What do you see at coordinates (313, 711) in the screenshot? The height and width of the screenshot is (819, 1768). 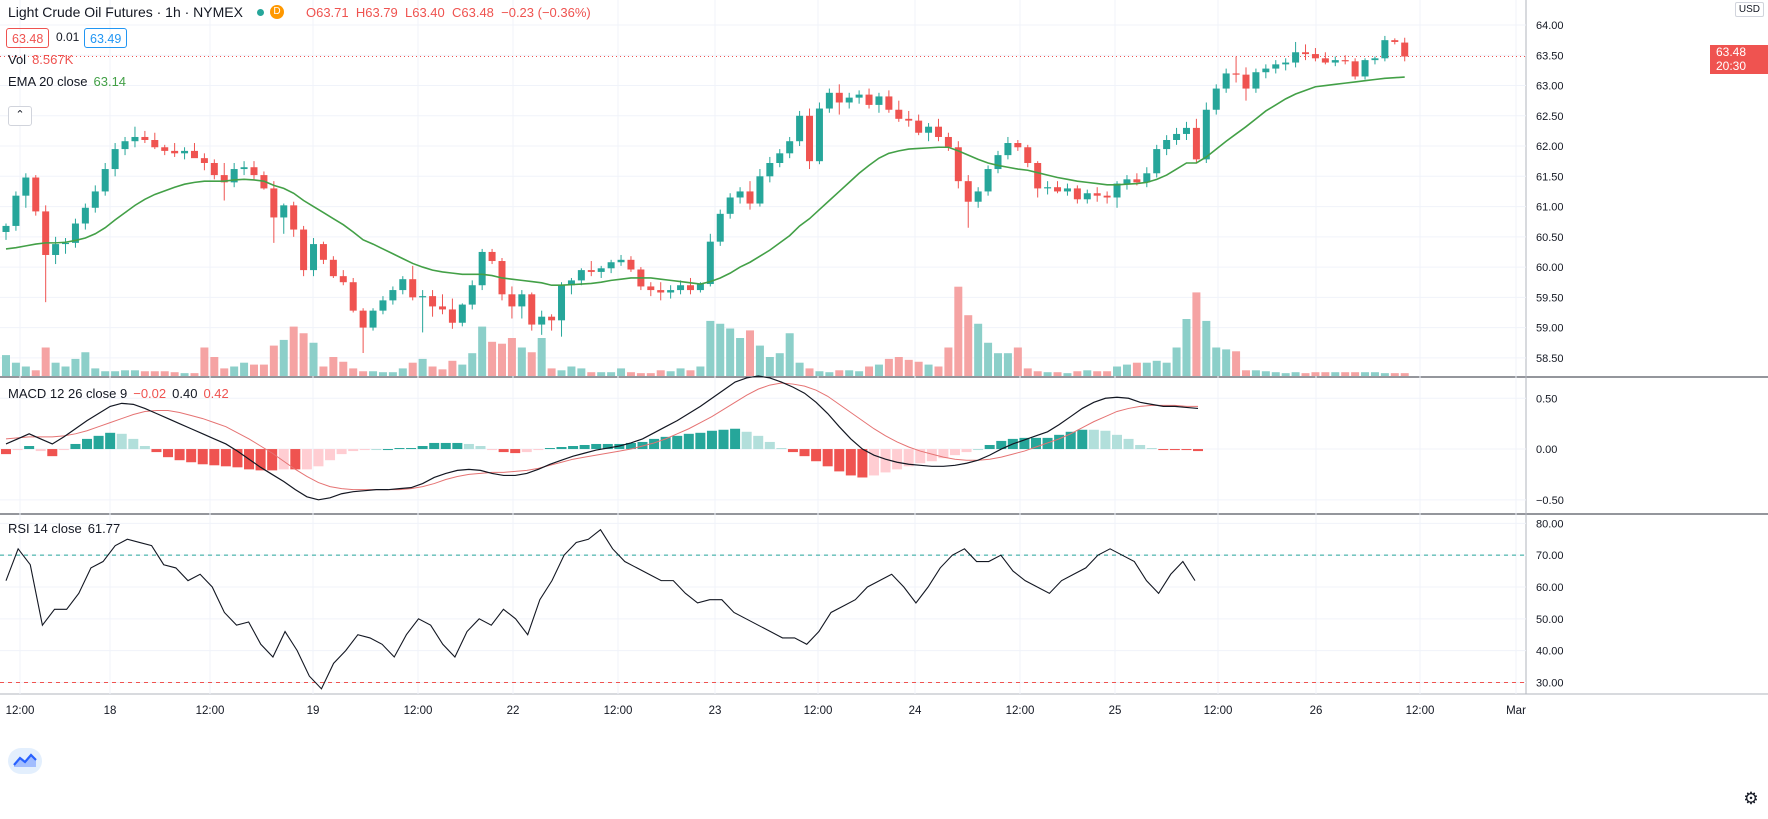 I see `time-tick-label: 19` at bounding box center [313, 711].